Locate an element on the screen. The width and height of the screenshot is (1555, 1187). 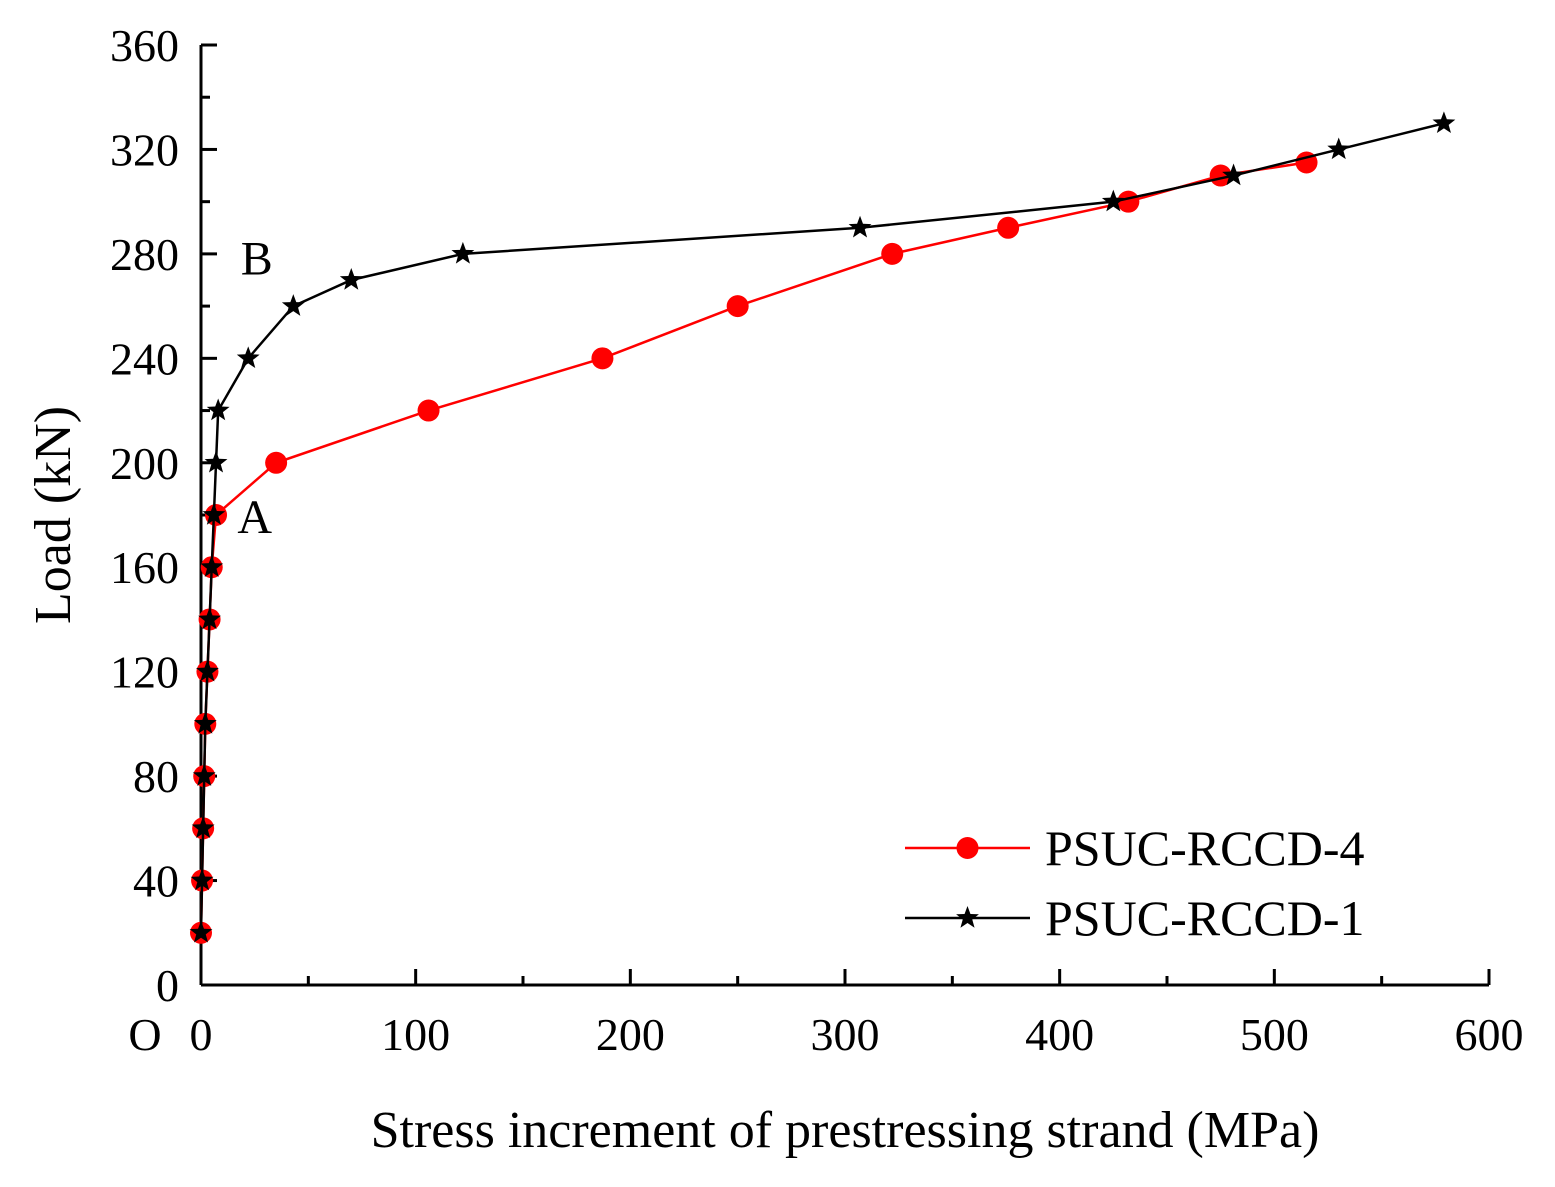
annotation-layer: AB is located at coordinates (254, 389).